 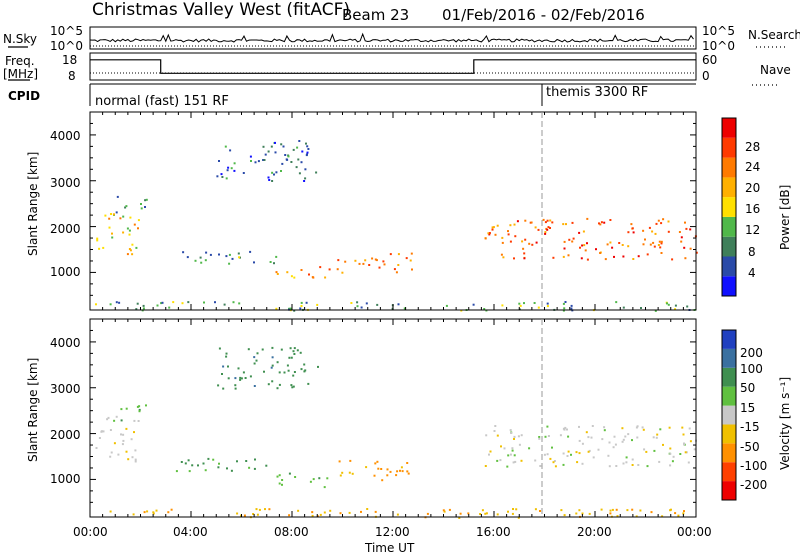 What do you see at coordinates (389, 547) in the screenshot?
I see `x-axis-label: Time UT` at bounding box center [389, 547].